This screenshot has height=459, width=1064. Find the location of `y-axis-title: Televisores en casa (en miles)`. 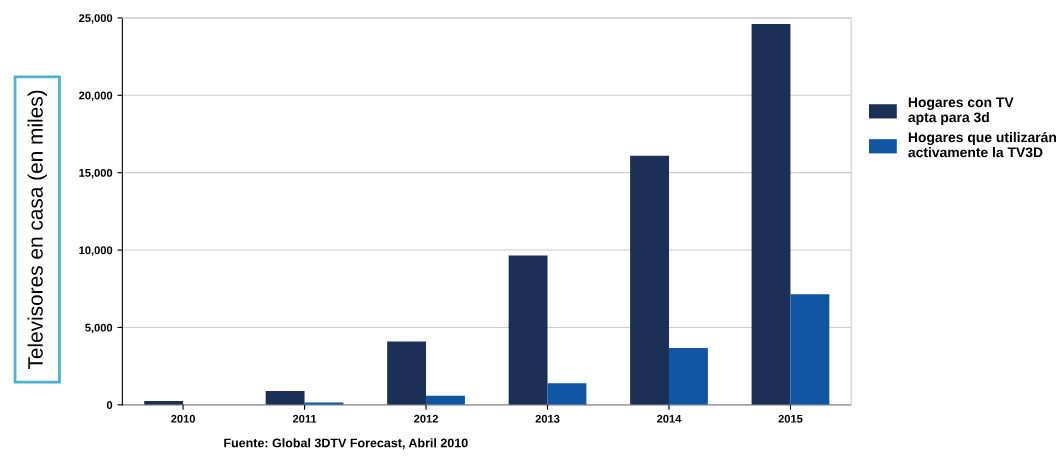

y-axis-title: Televisores en casa (en miles) is located at coordinates (37, 230).